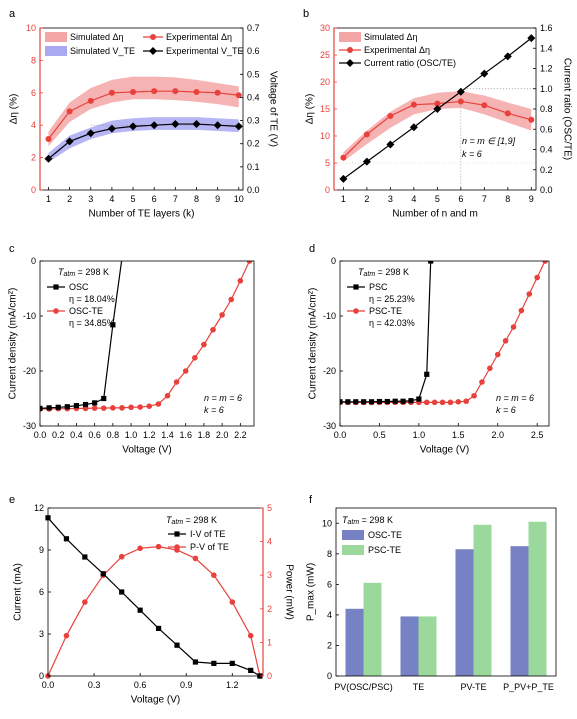 This screenshot has height=719, width=577. I want to click on data-point-experimental-vte, so click(111, 128).